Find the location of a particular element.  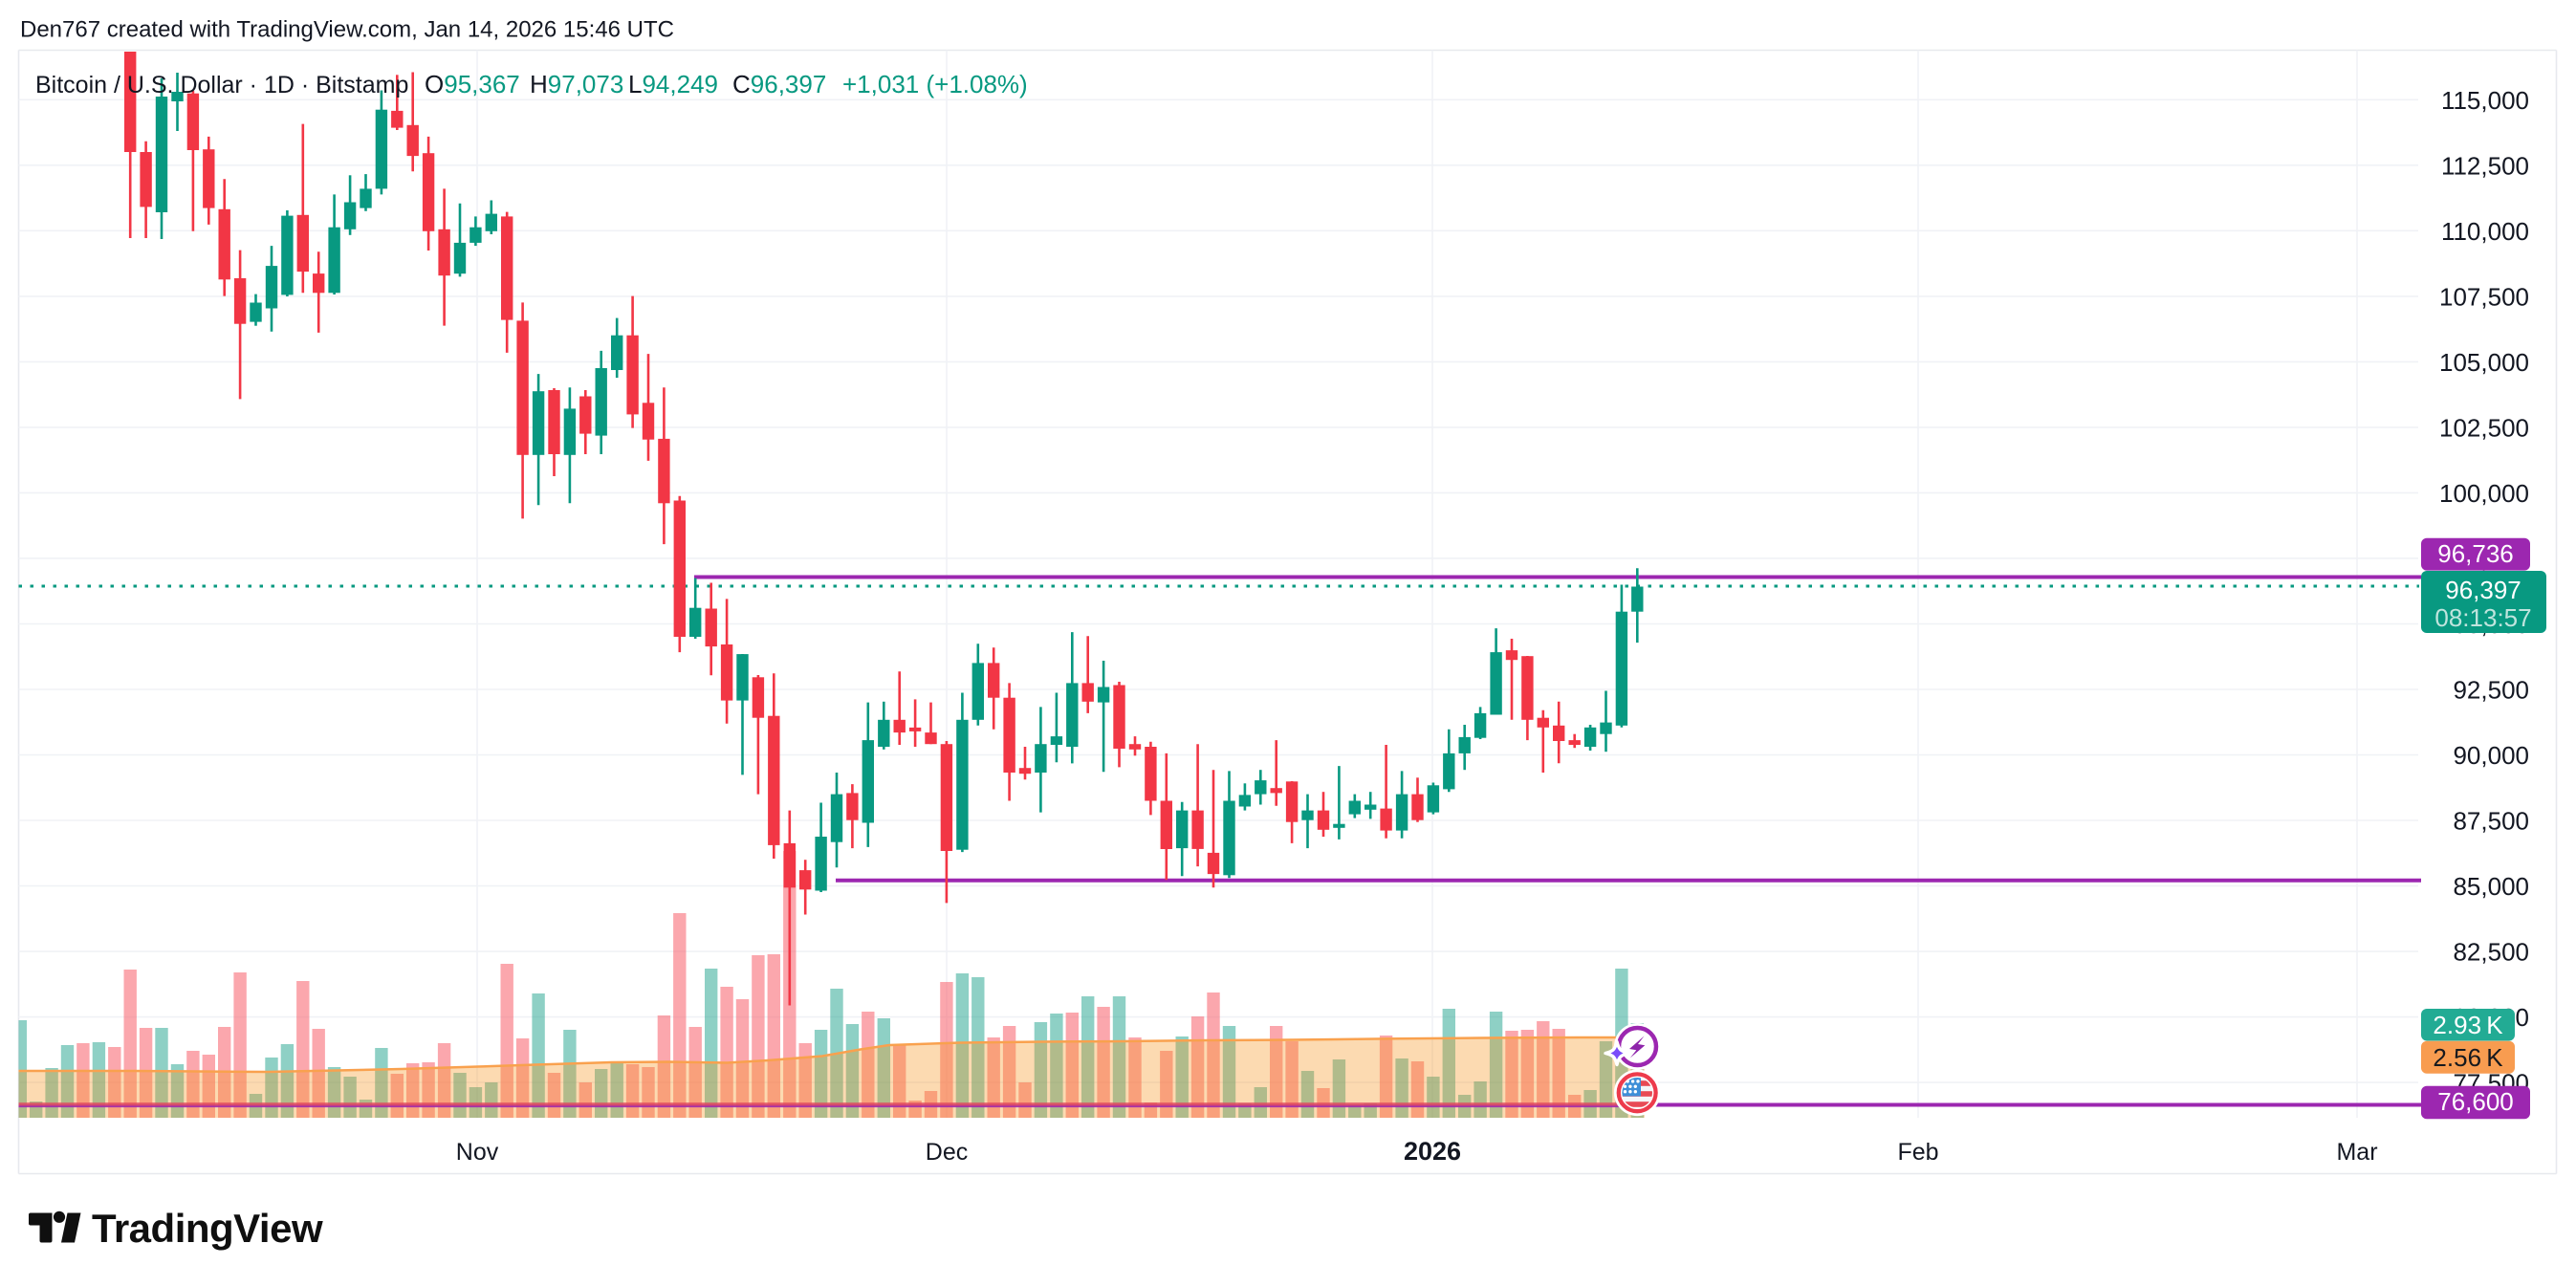

svg-text: Dec is located at coordinates (947, 1152).